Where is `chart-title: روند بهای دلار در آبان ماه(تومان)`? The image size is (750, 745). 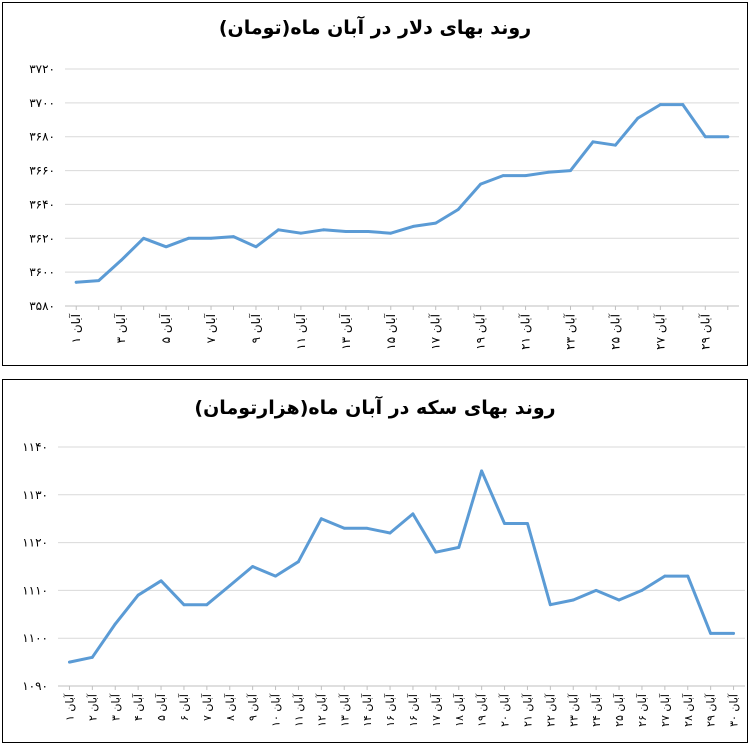 chart-title: روند بهای دلار در آبان ماه(تومان) is located at coordinates (375, 28).